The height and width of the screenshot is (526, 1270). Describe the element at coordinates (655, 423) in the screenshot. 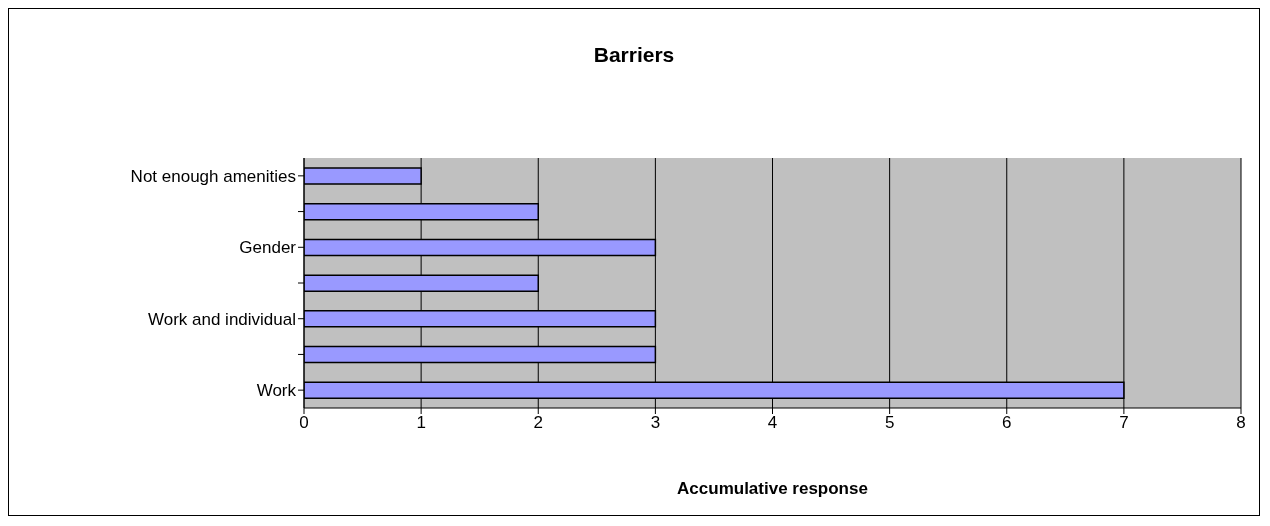

I see `x-tick-label: 3` at that location.